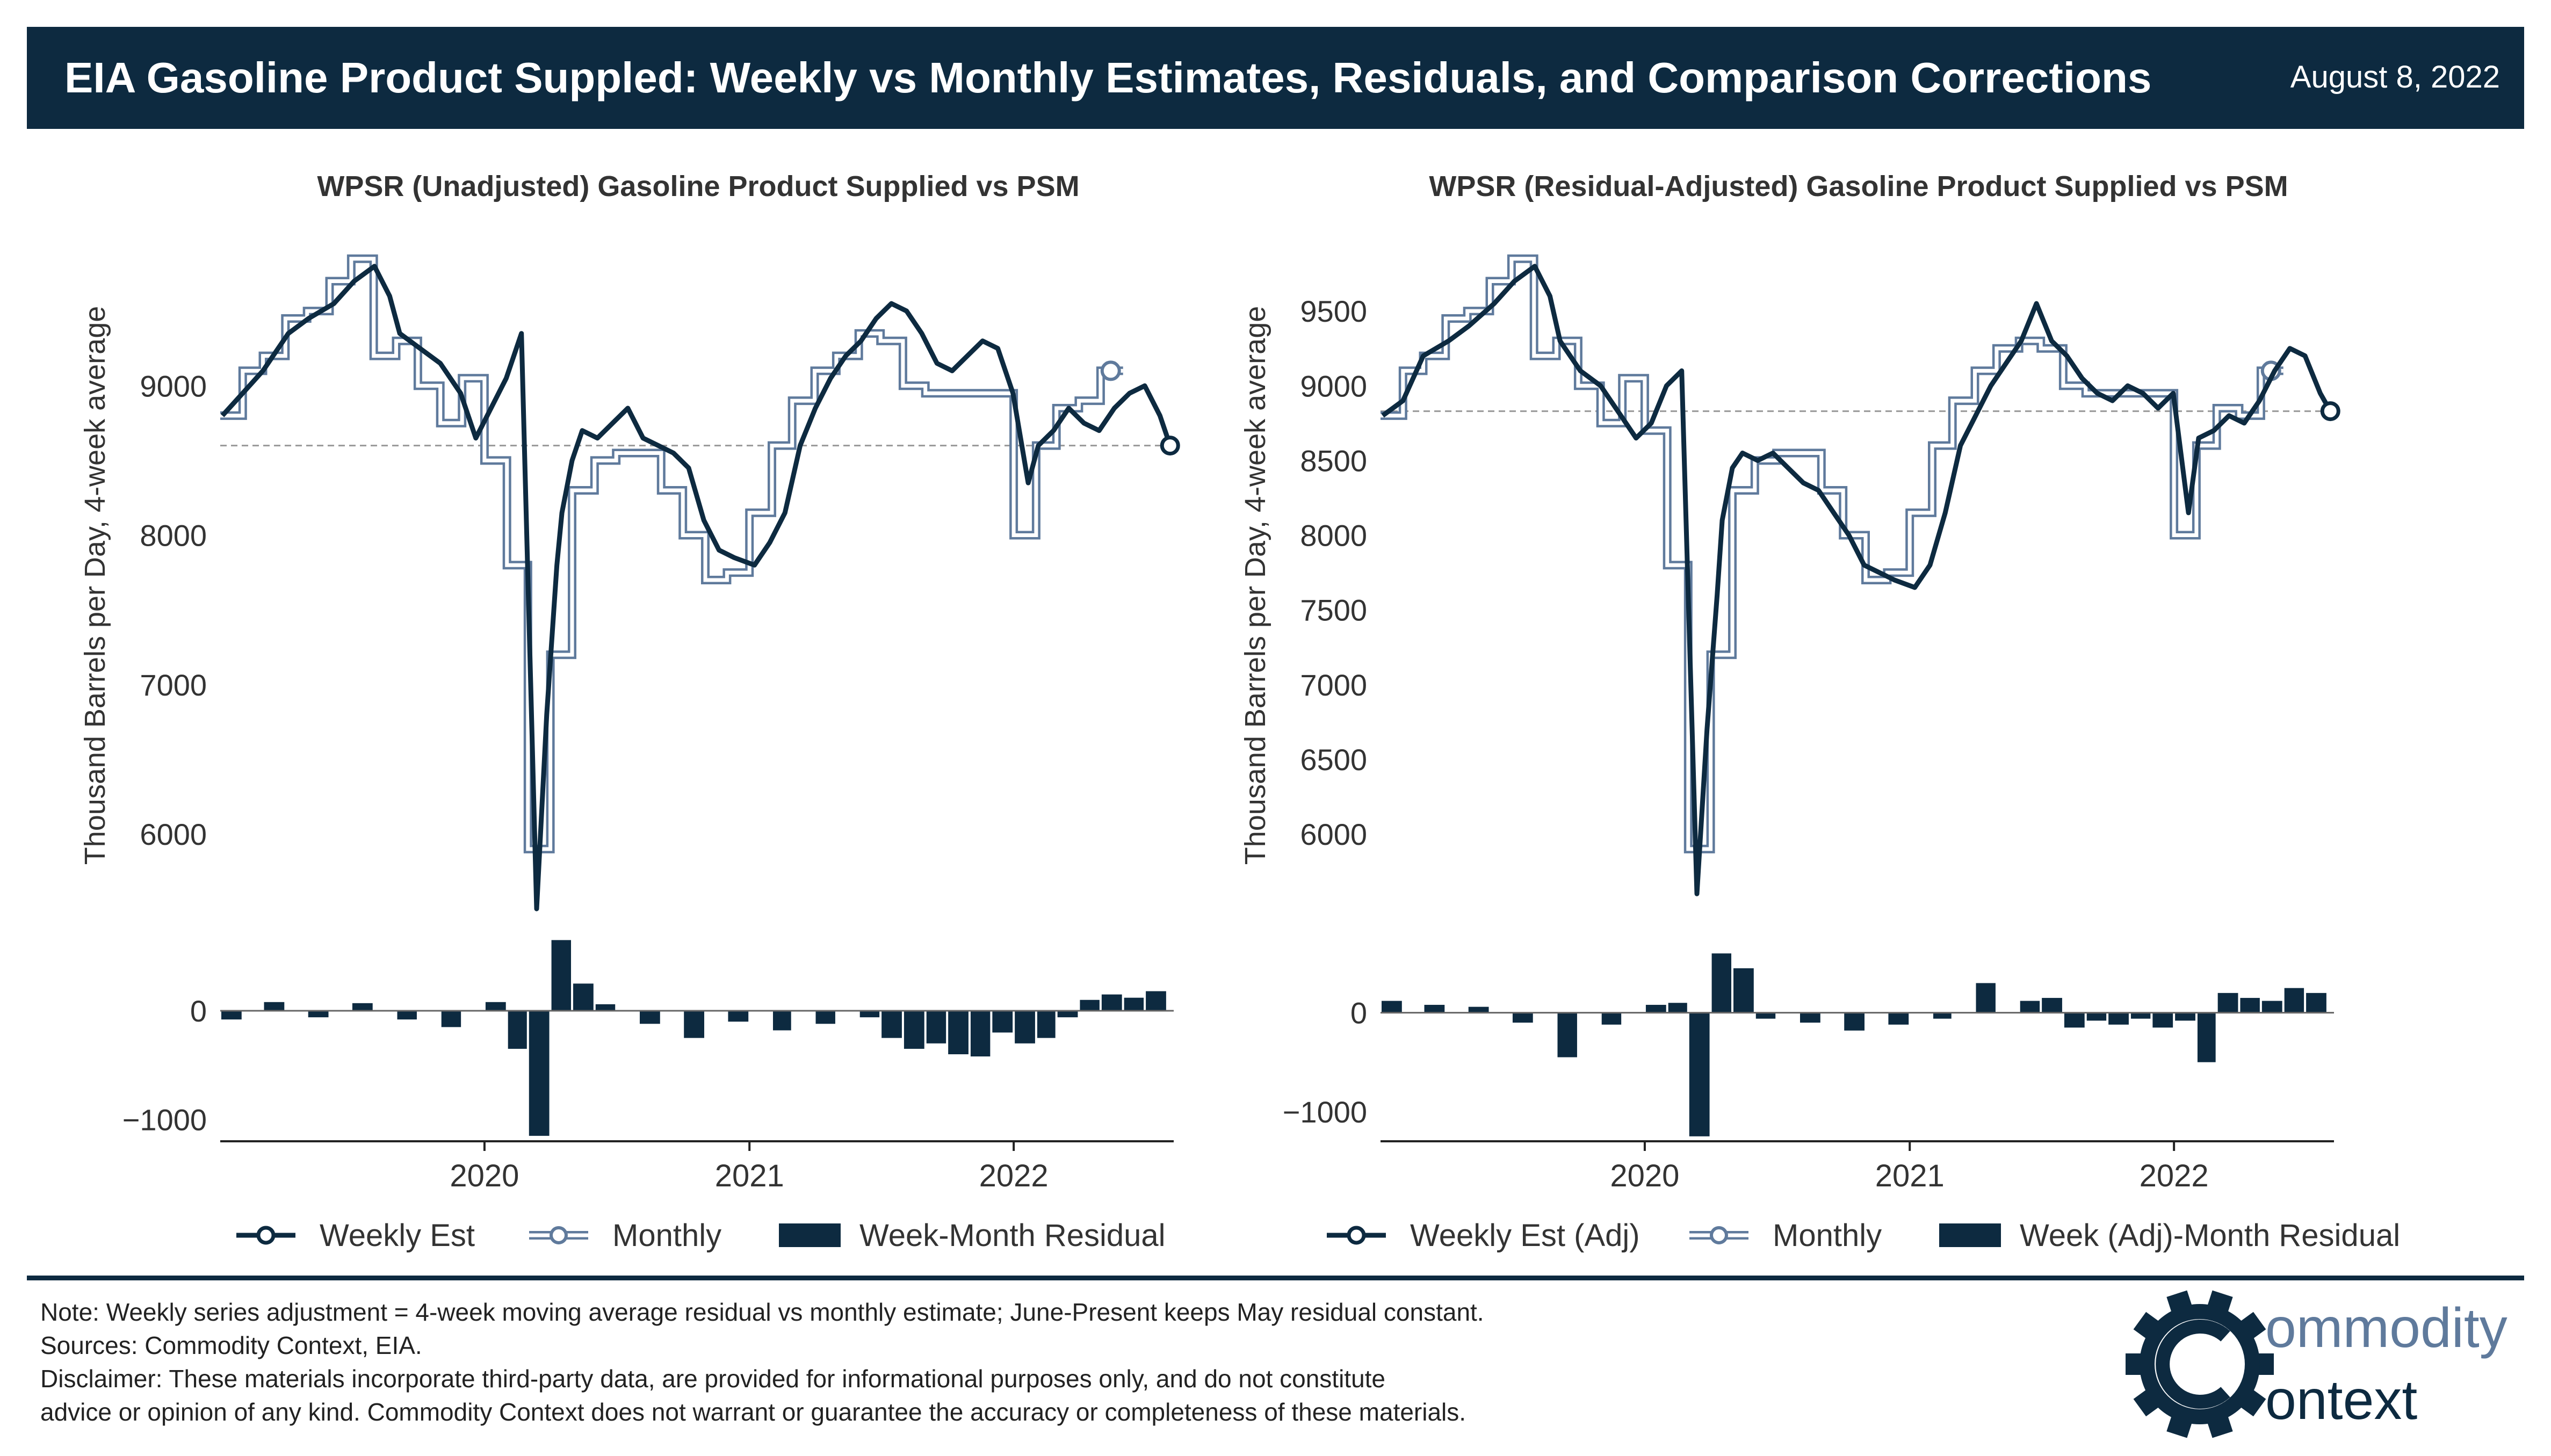 The height and width of the screenshot is (1456, 2551). I want to click on footer-divider, so click(1275, 1278).